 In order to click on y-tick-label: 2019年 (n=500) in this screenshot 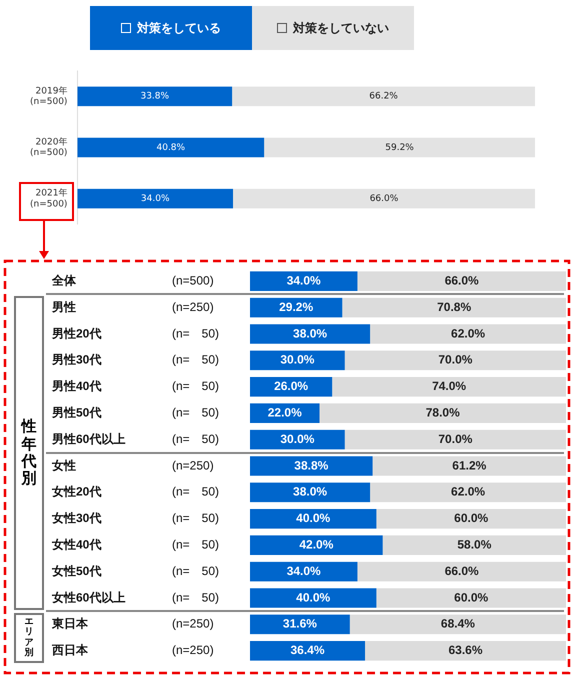, I will do `click(49, 96)`.